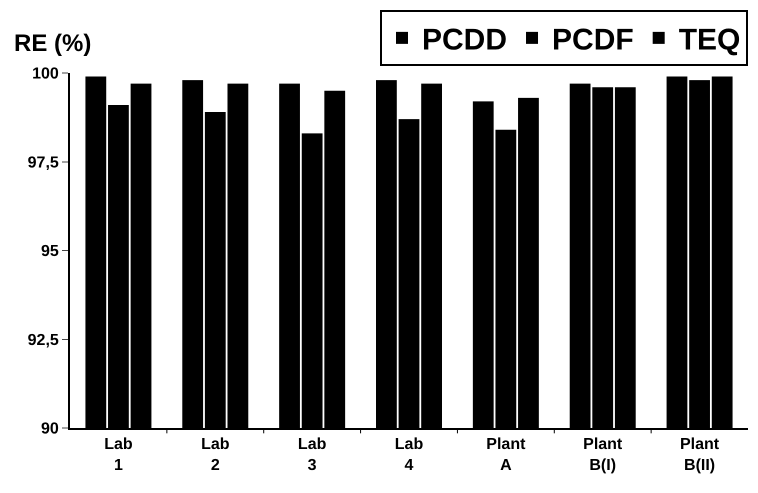 This screenshot has width=758, height=493. I want to click on x-tick-label: Lab 3, so click(312, 455).